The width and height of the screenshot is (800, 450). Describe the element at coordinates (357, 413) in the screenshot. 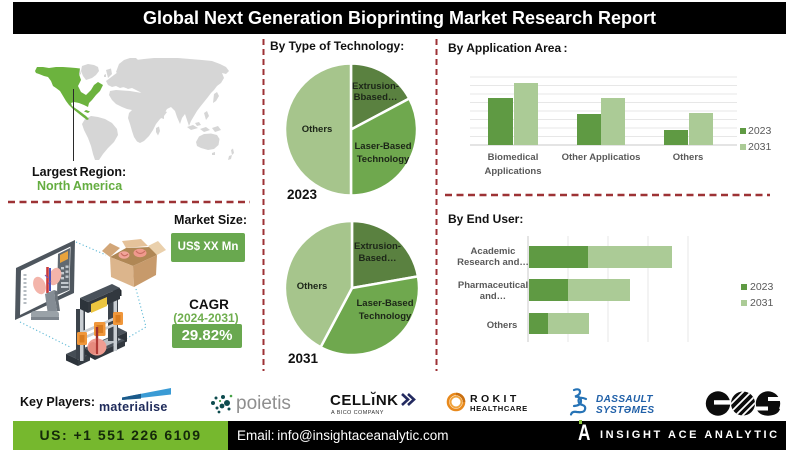

I see `svg-text: A BICO COMPANY` at that location.